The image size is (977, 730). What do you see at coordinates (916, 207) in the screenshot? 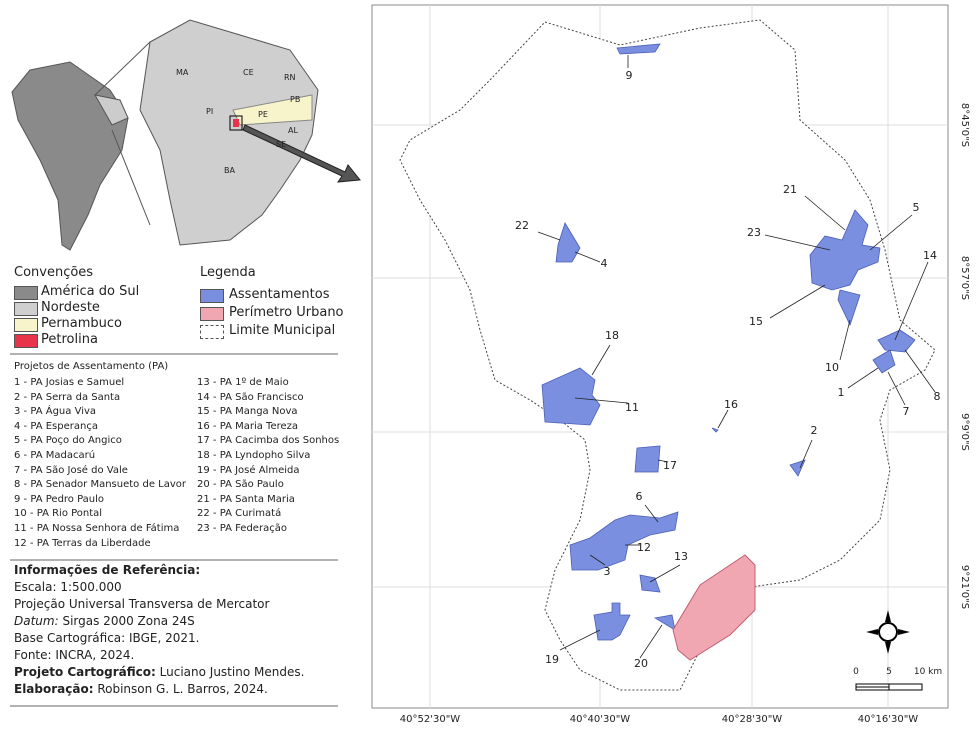
I see `area-label: 5` at bounding box center [916, 207].